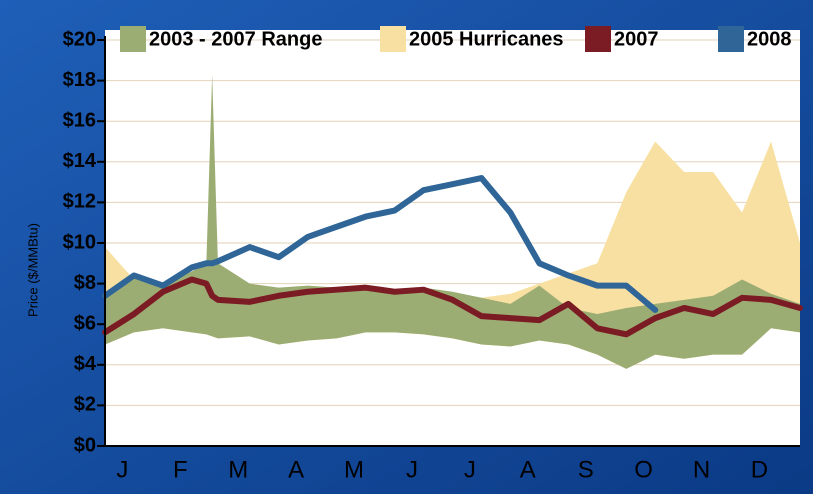 Image resolution: width=813 pixels, height=499 pixels. I want to click on y-tick-label: $10, so click(79, 242).